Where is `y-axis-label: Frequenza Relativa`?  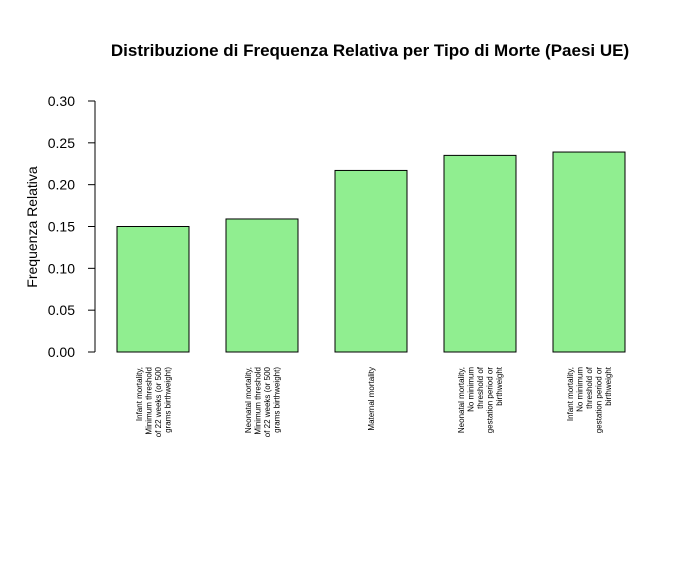 y-axis-label: Frequenza Relativa is located at coordinates (32, 227).